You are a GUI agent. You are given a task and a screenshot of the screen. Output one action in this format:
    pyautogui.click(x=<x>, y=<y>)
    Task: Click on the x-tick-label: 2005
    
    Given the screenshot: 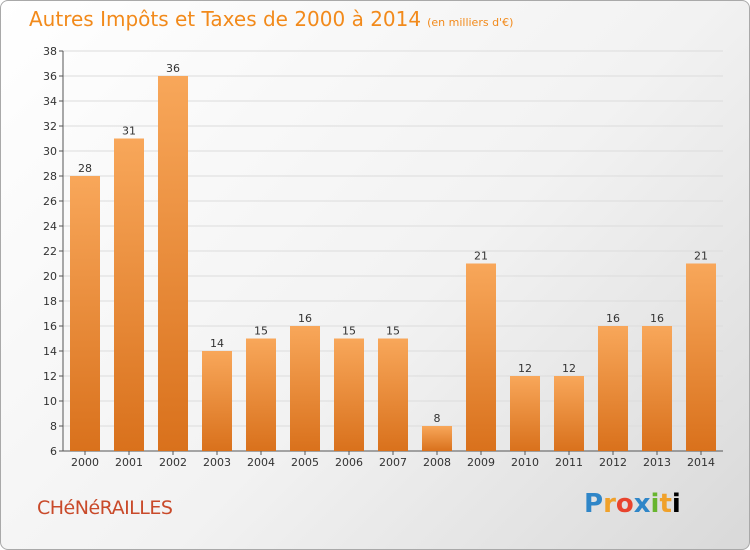 What is the action you would take?
    pyautogui.click(x=305, y=462)
    